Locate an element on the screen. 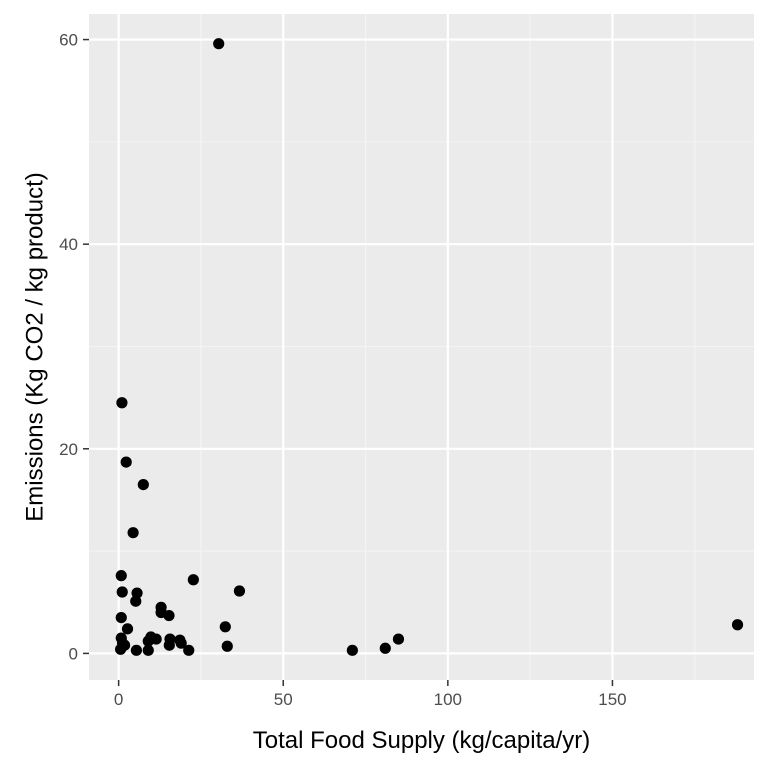 The image size is (768, 768). y-tick-label: 0 is located at coordinates (73, 653).